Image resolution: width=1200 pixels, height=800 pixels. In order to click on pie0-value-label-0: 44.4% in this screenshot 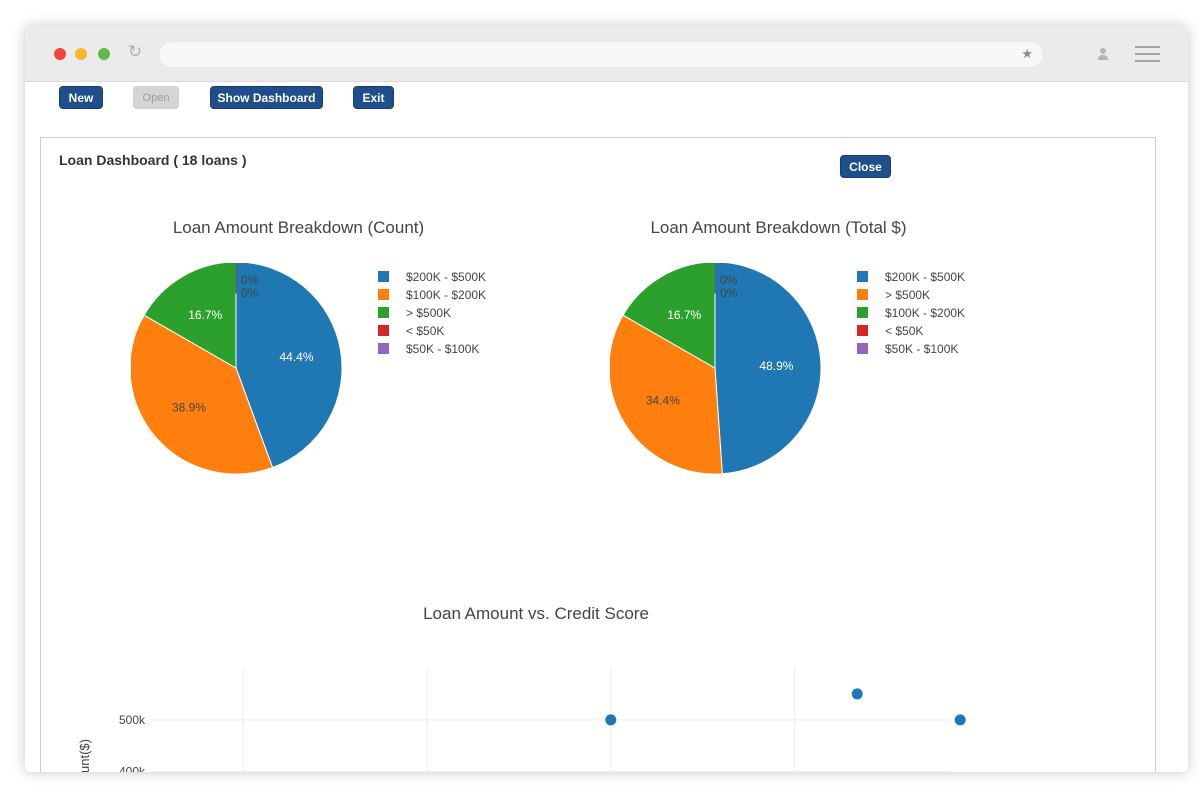, I will do `click(297, 357)`.